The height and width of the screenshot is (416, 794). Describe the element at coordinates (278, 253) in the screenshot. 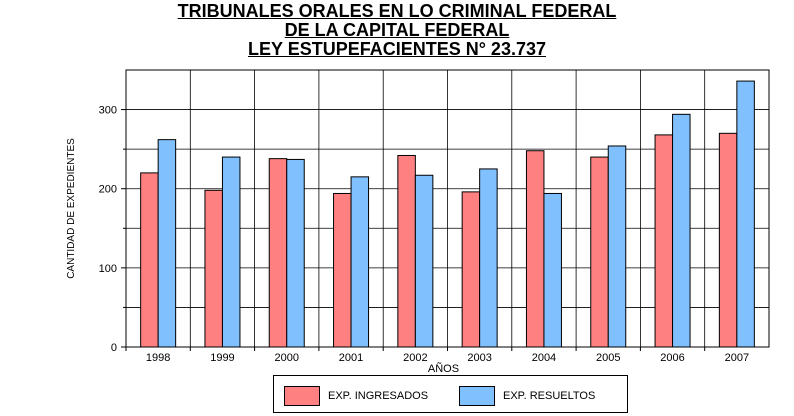

I see `bar-ingresados-2000` at that location.